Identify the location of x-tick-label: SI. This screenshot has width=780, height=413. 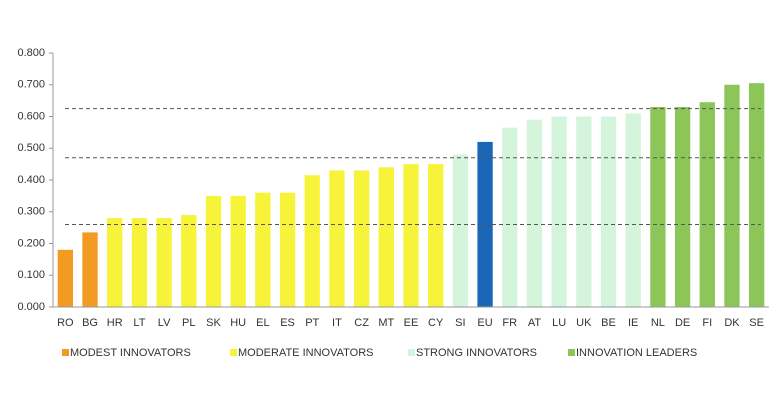
(460, 323).